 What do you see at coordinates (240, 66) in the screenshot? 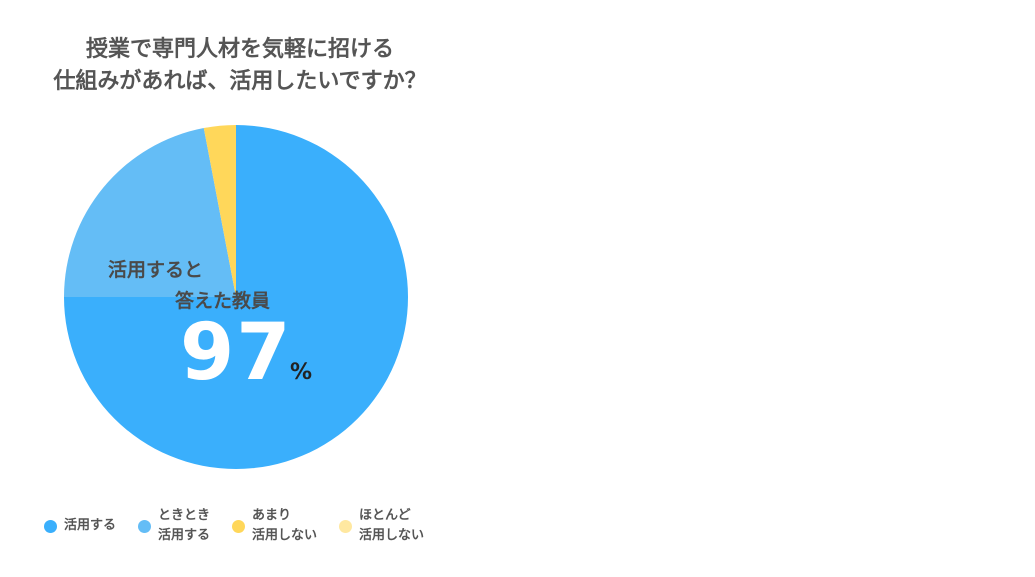
I see `chart-title: 授業で専門人材を気軽に招ける仕組みがあれば、活用したいですか？` at bounding box center [240, 66].